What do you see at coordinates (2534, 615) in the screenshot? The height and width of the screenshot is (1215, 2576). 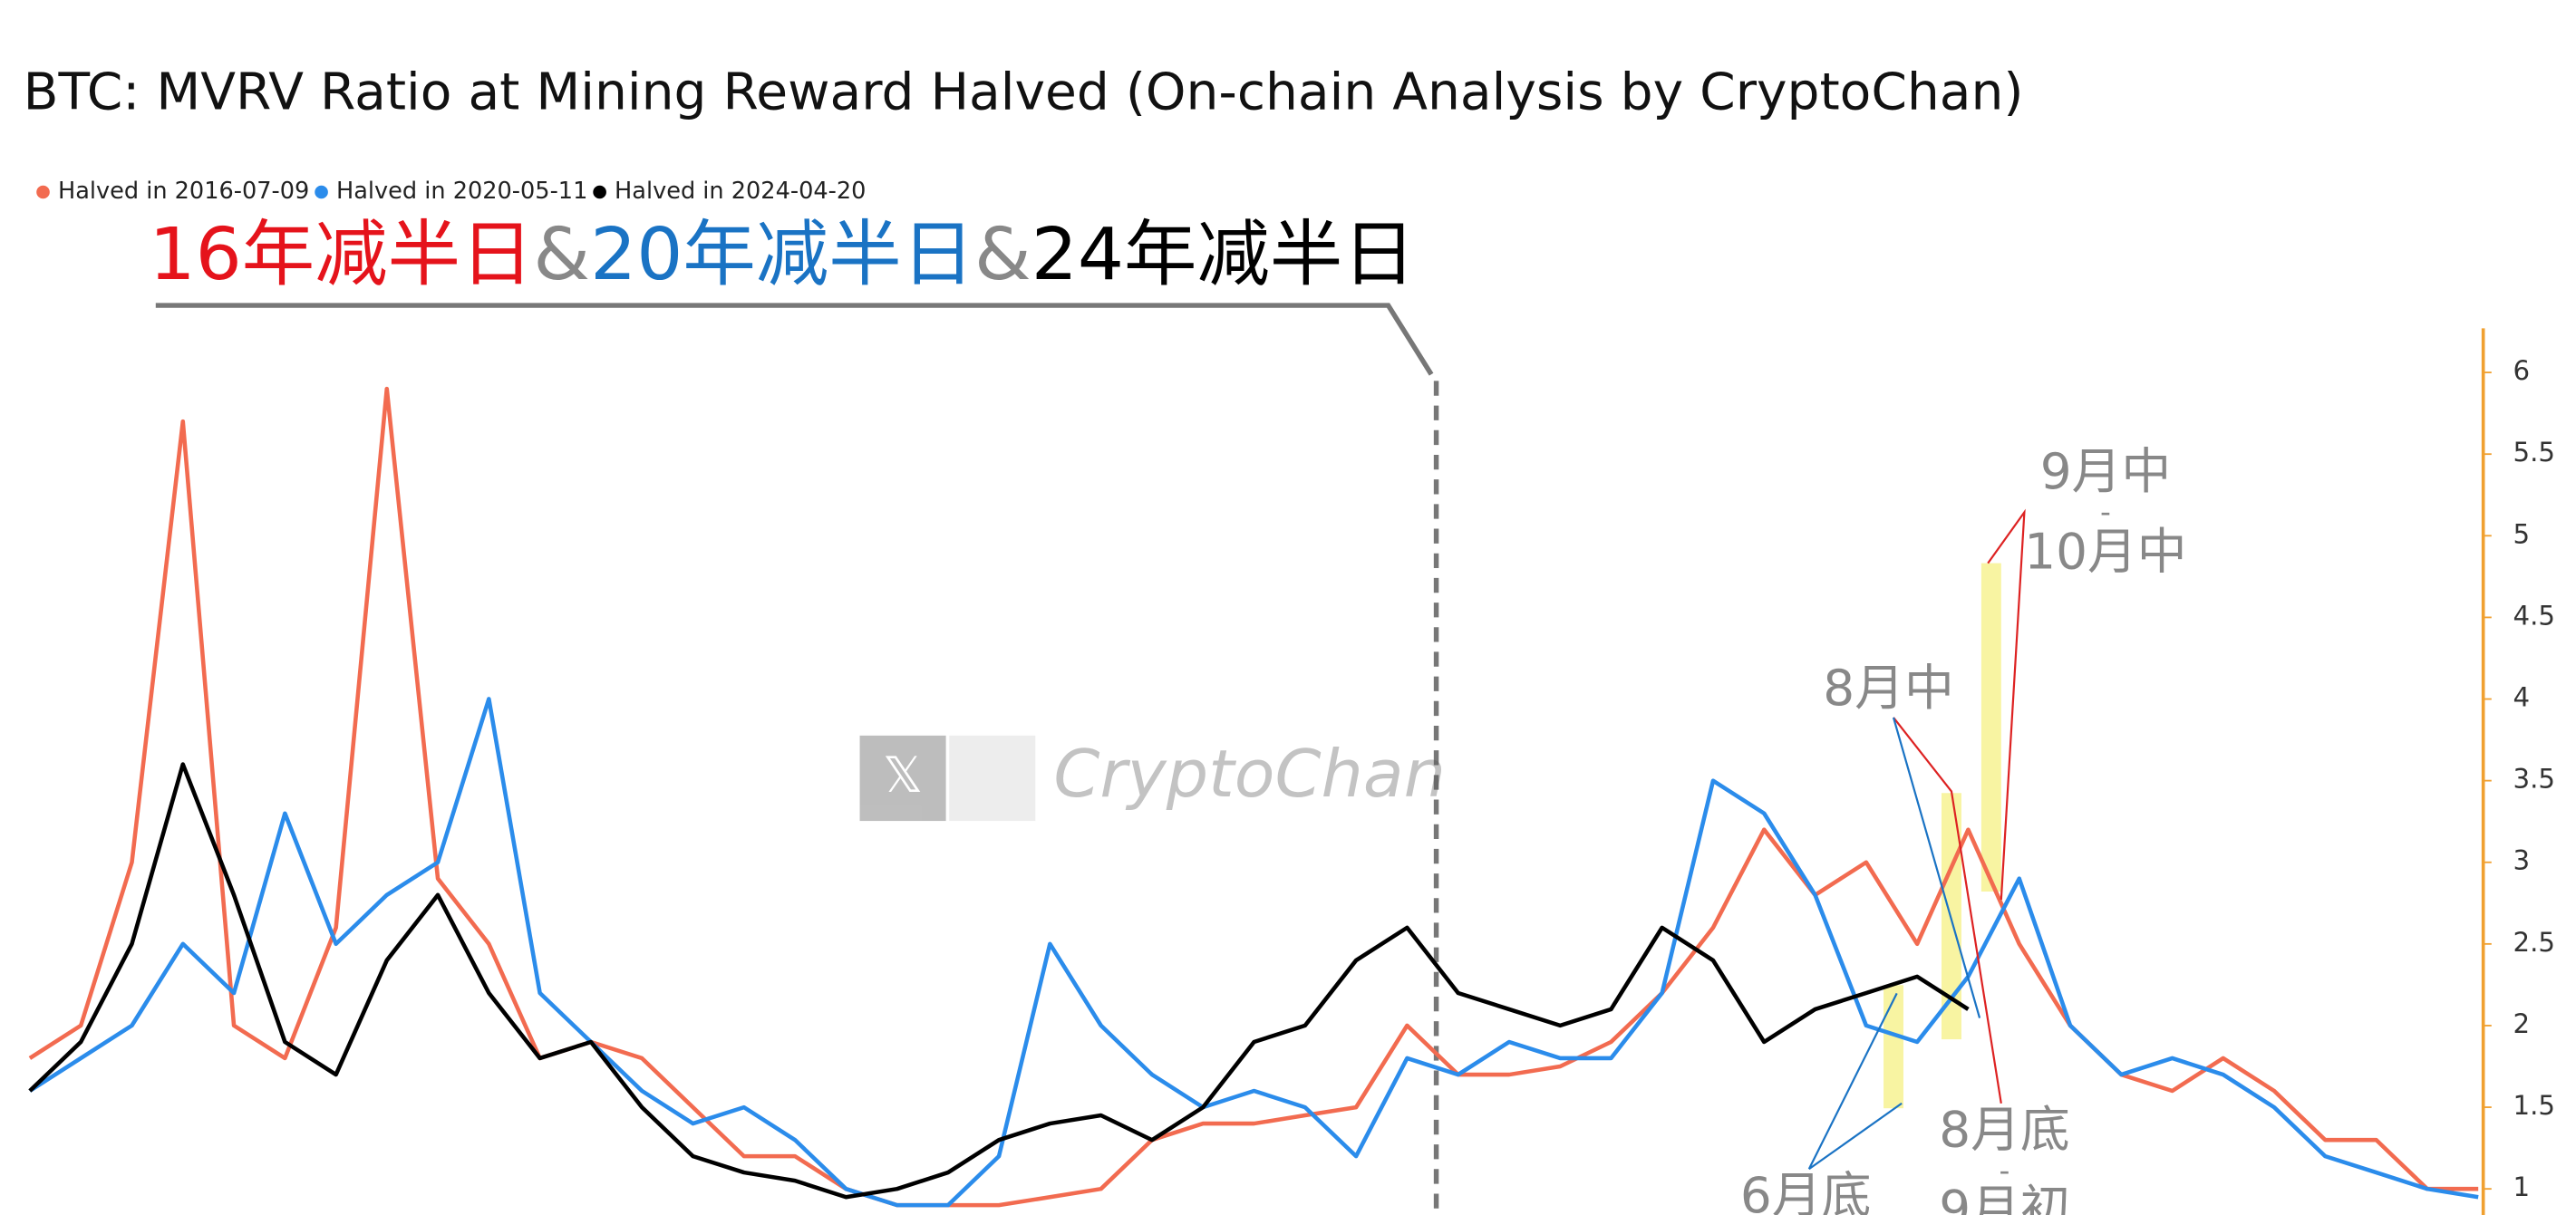 I see `y-tick-label: 4.5` at bounding box center [2534, 615].